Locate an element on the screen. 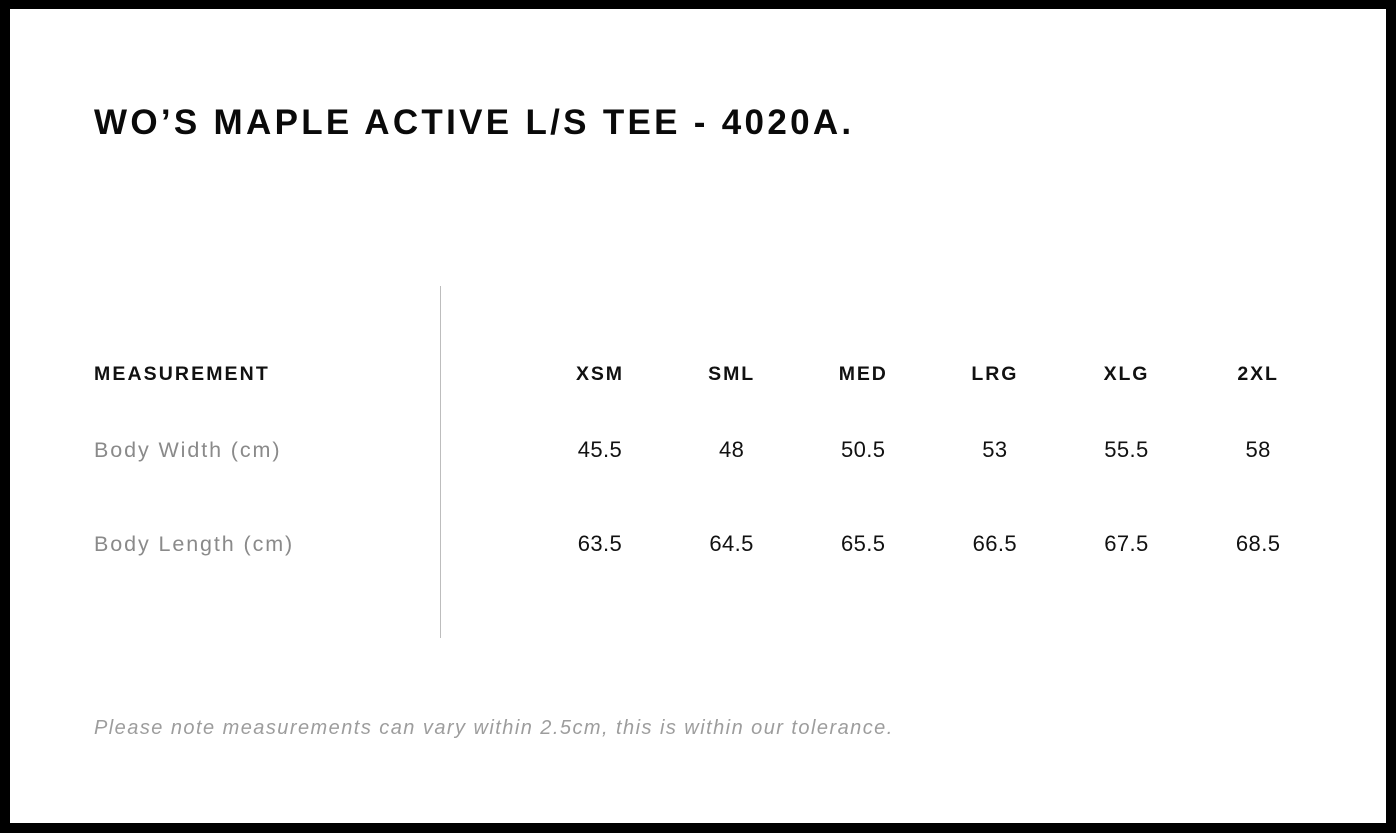  cell-body-length-xlg: 67.5 is located at coordinates (1126, 543).